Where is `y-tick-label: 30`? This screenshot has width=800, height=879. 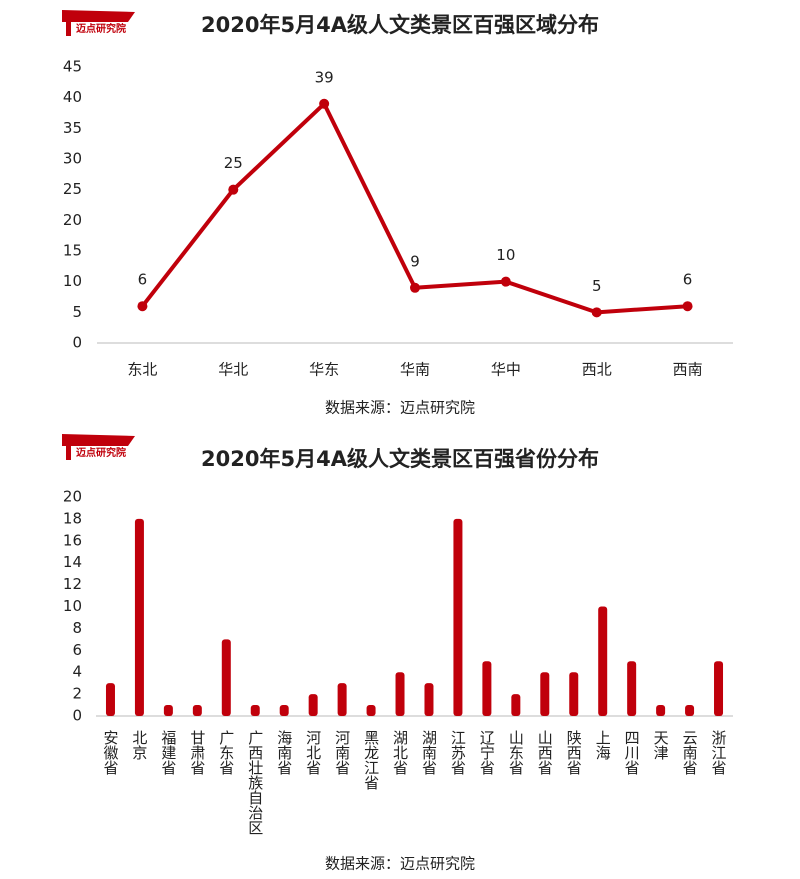
y-tick-label: 30 is located at coordinates (72, 159).